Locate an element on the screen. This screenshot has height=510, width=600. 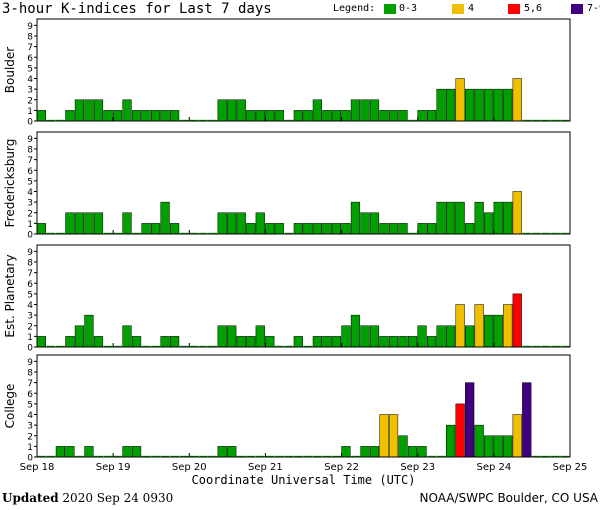
x-tick-label: Sep 22 is located at coordinates (341, 467).